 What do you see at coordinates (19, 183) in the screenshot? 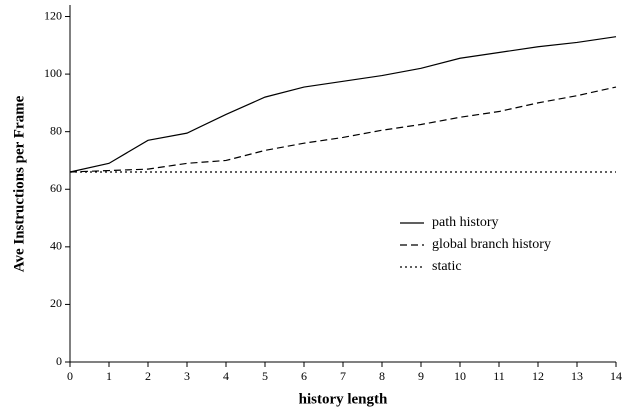
I see `y-axis-label: Ave Instructions per Frame` at bounding box center [19, 183].